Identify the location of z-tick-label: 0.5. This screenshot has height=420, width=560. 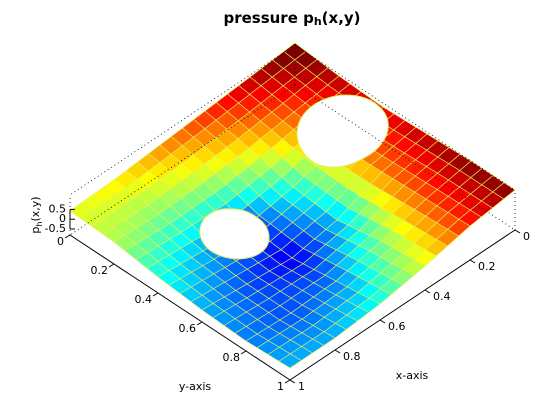
(58, 208).